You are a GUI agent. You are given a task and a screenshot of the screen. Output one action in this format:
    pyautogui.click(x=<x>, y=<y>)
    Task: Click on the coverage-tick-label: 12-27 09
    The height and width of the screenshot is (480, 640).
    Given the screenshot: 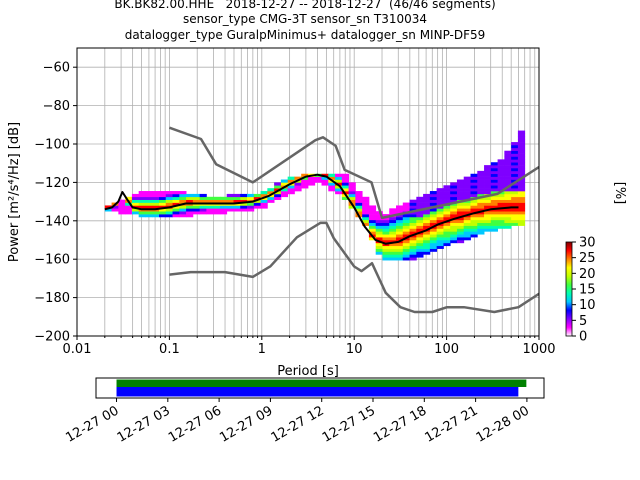 What is the action you would take?
    pyautogui.click(x=246, y=424)
    